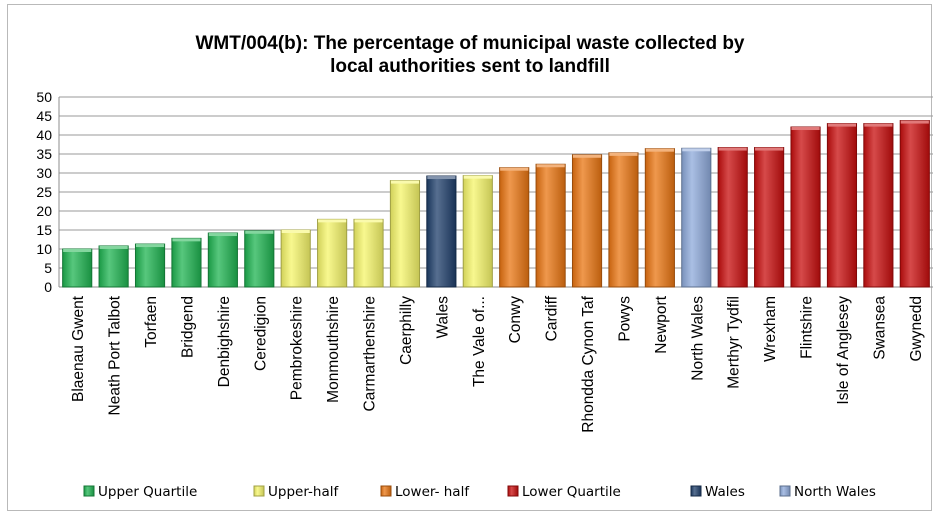 This screenshot has width=937, height=515. What do you see at coordinates (588, 363) in the screenshot?
I see `category-label: Rhondda Cynon Taf` at bounding box center [588, 363].